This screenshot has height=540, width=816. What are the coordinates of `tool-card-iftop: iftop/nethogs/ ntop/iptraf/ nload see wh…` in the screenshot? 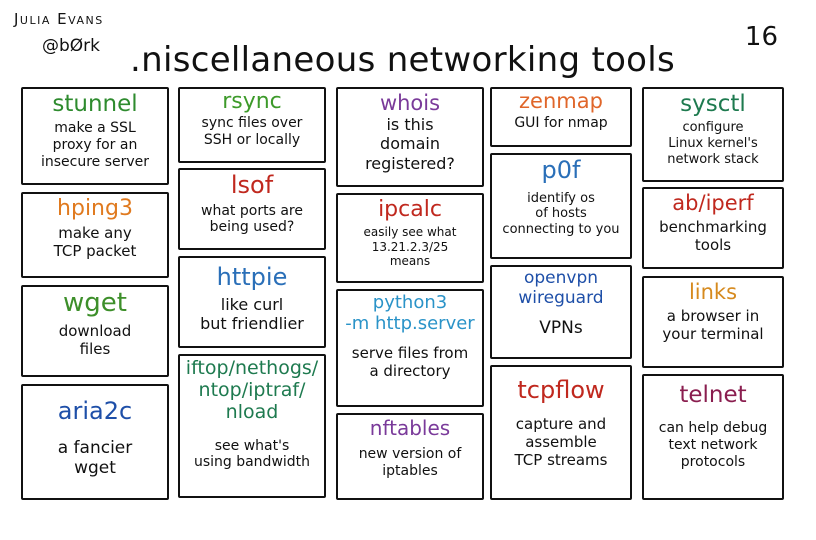 It's located at (252, 426).